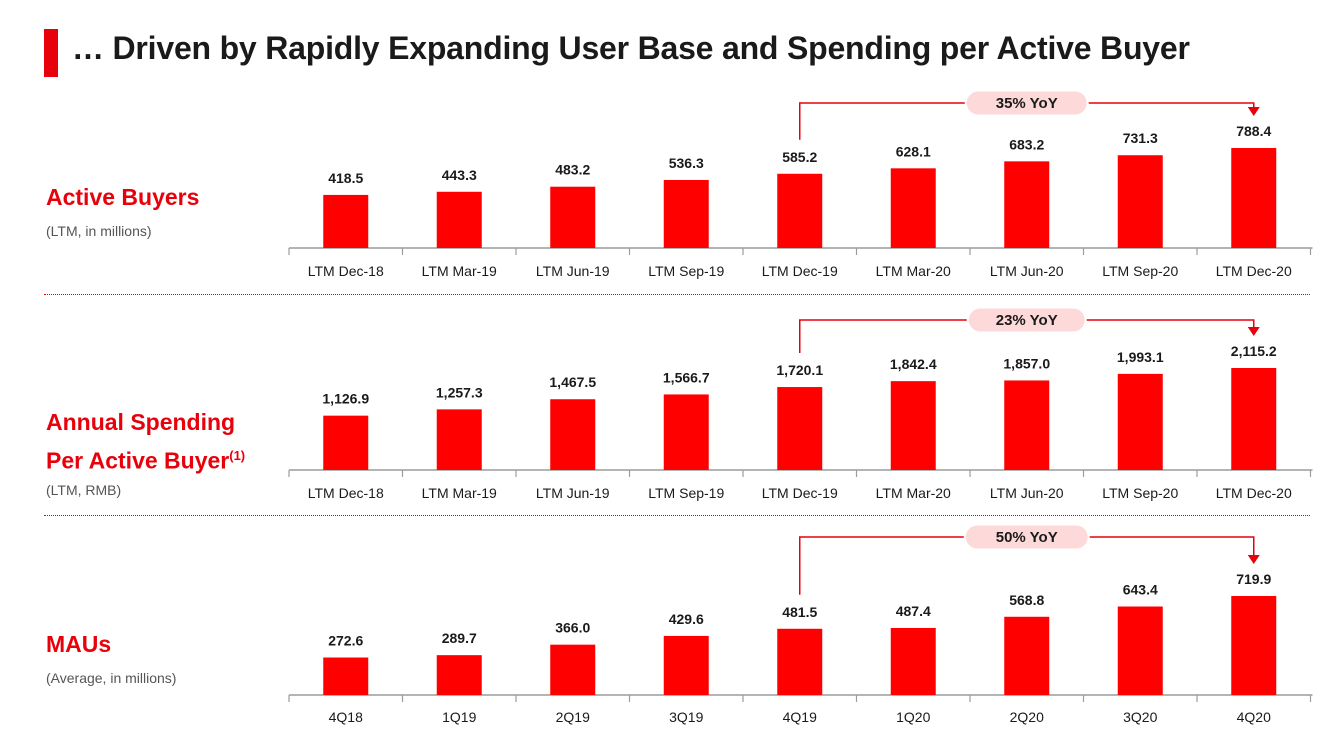 Image resolution: width=1338 pixels, height=739 pixels. Describe the element at coordinates (1140, 717) in the screenshot. I see `x-tick-label: 3Q20` at that location.